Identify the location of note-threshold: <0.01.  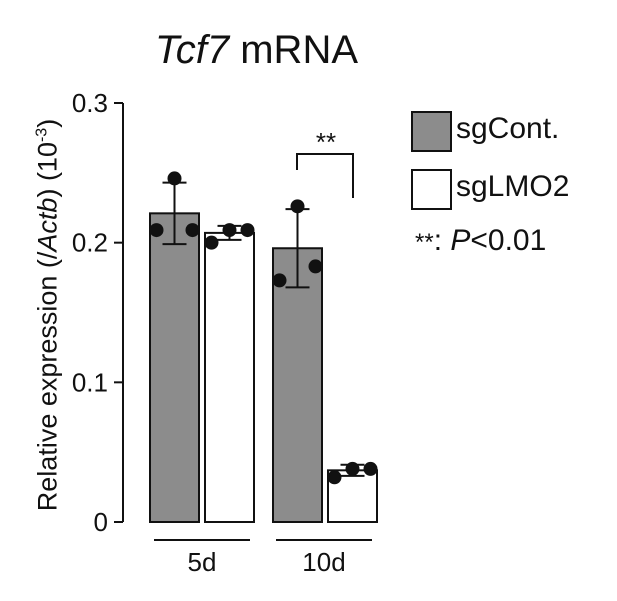
(508, 240).